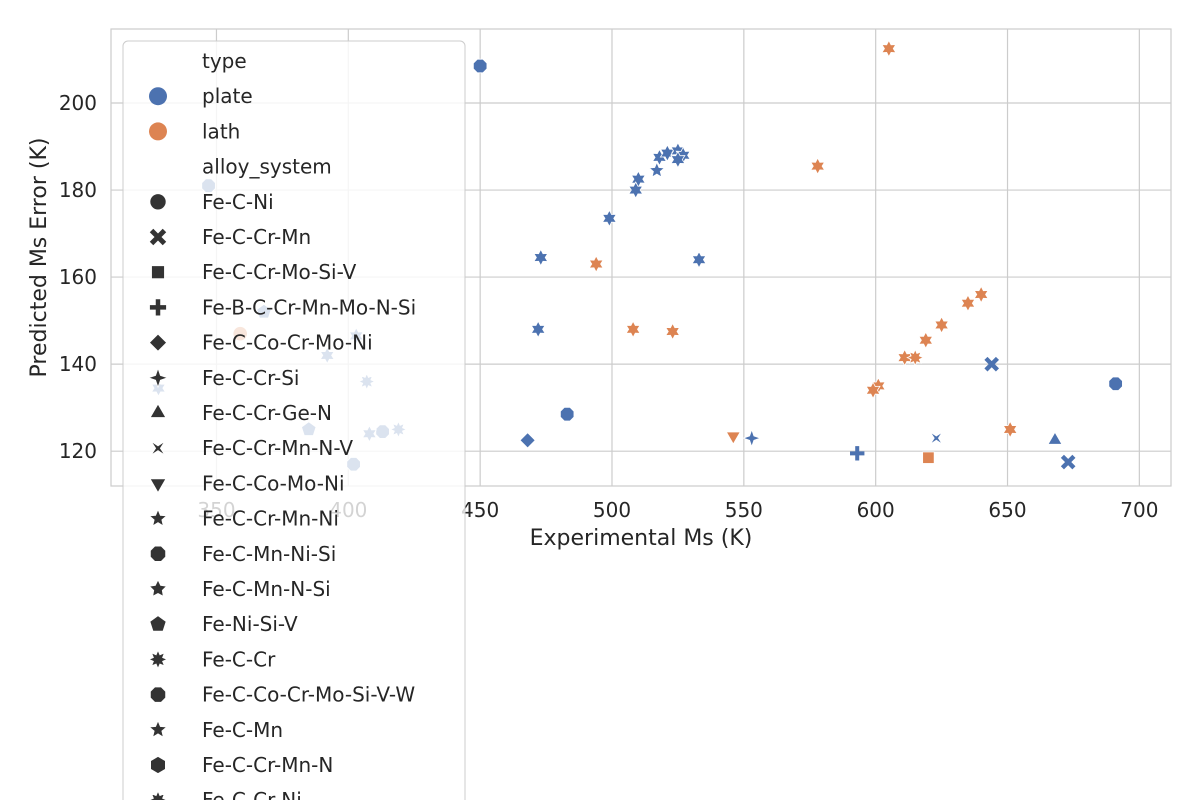  Describe the element at coordinates (279, 272) in the screenshot. I see `legend-label: Fe-C-Cr-Mo-Si-V` at that location.